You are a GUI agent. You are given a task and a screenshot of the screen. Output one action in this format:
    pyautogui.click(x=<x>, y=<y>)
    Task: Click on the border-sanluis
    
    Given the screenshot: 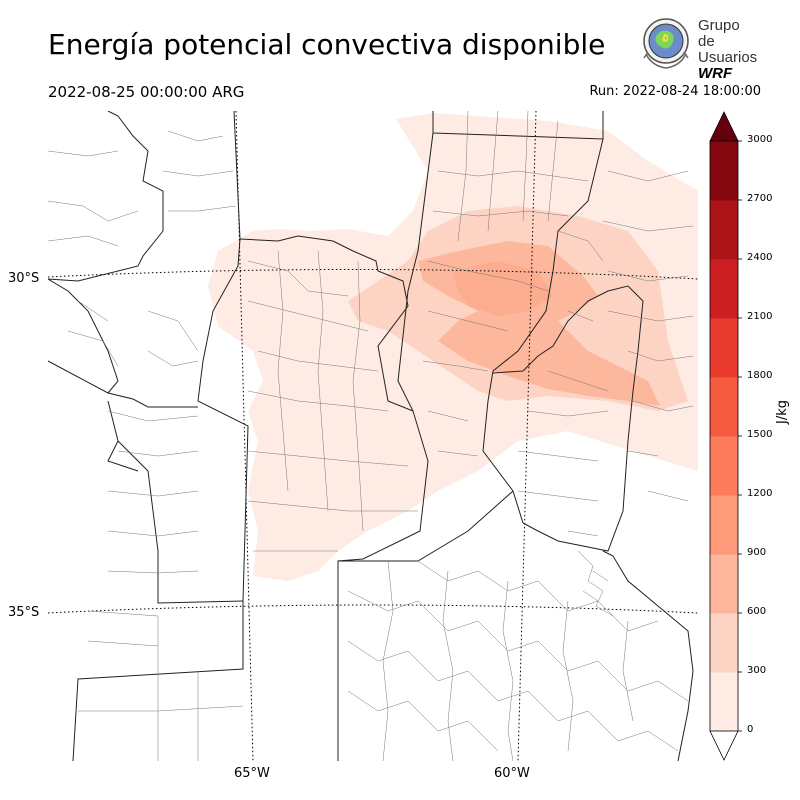 What is the action you would take?
    pyautogui.click(x=175, y=502)
    